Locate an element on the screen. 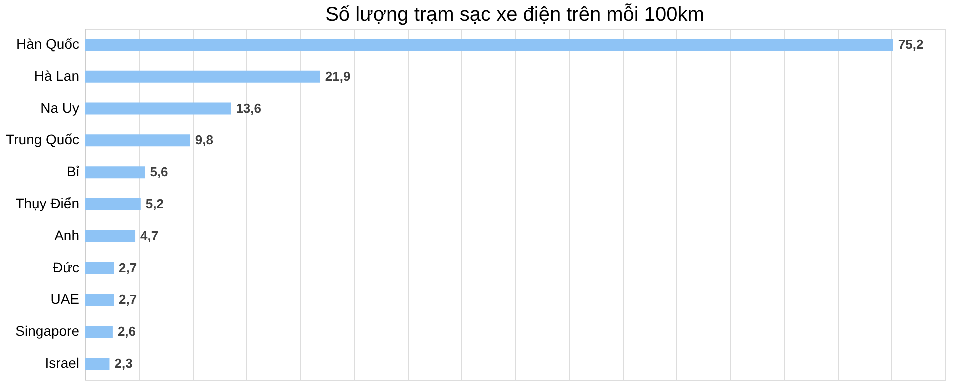 The height and width of the screenshot is (391, 961). data-label: 5,6 is located at coordinates (159, 172).